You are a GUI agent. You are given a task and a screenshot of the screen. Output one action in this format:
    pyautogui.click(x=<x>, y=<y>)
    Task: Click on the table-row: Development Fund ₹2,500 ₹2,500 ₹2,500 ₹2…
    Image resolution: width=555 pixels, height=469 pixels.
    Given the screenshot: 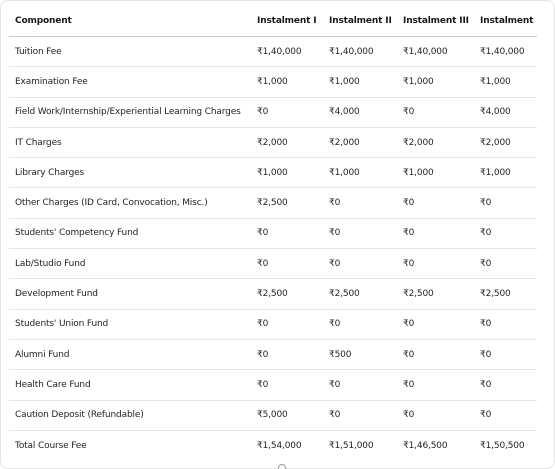 What is the action you would take?
    pyautogui.click(x=273, y=294)
    